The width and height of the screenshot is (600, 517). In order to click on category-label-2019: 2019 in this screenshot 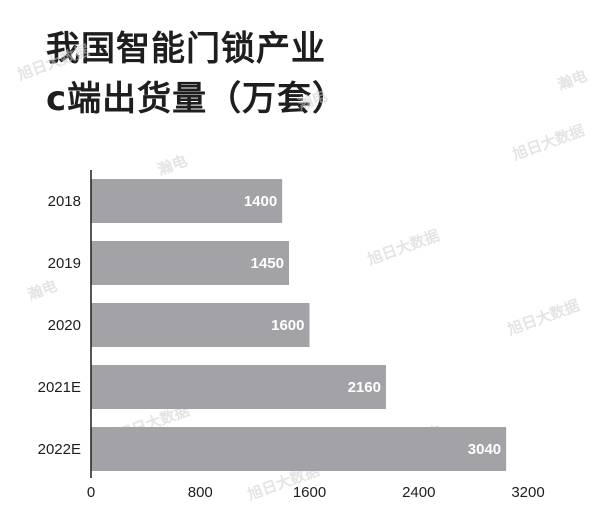, I will do `click(64, 263)`.